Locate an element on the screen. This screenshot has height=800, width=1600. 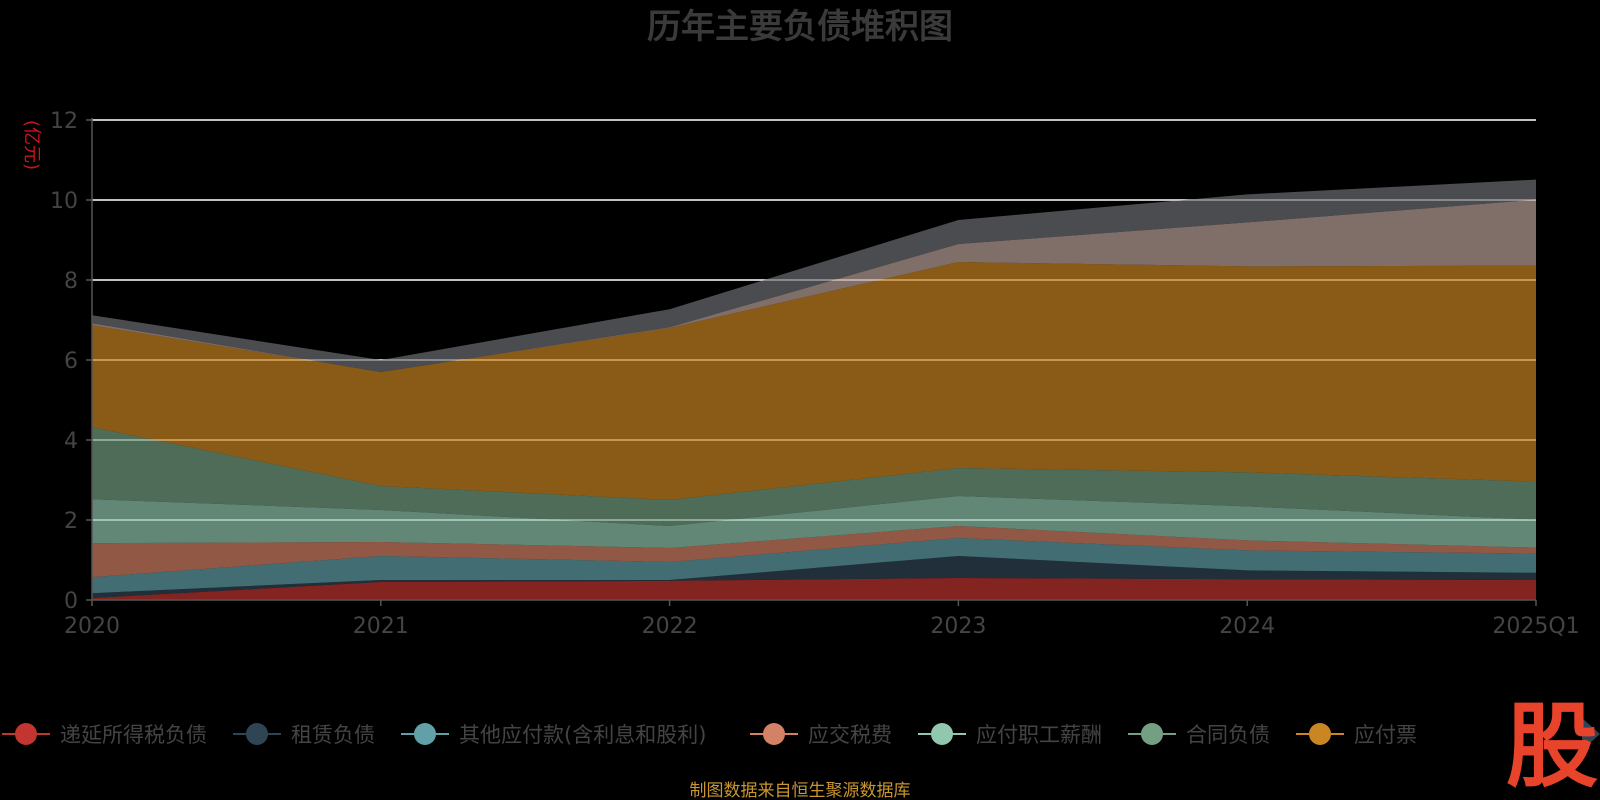
legend-label-6: 应付票 is located at coordinates (1385, 735).